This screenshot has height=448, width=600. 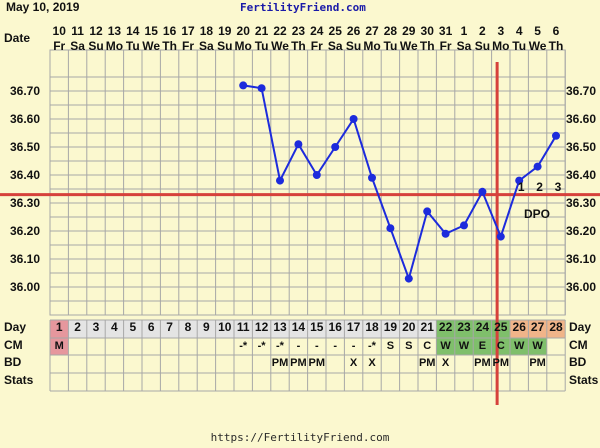 I want to click on y-tick-label-right: 36.50, so click(x=581, y=147).